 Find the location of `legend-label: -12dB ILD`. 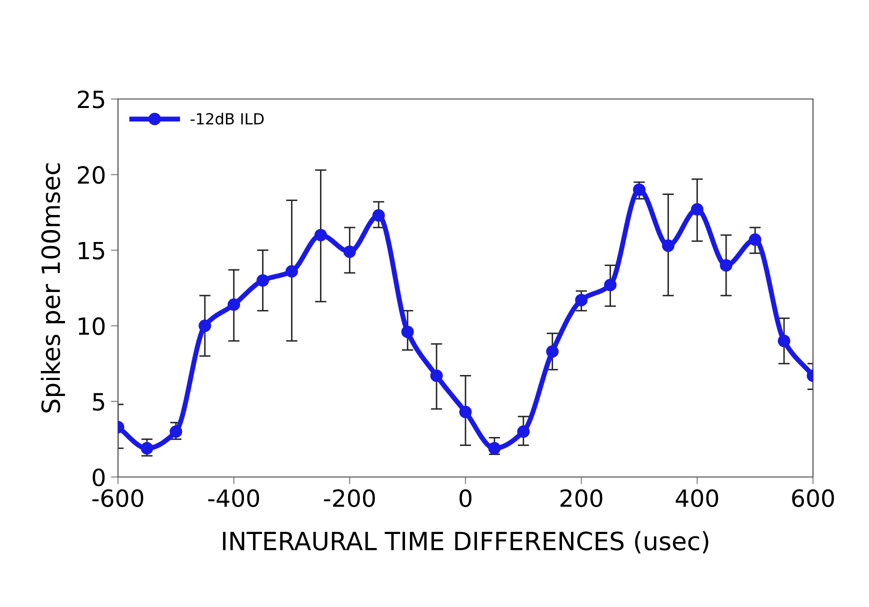

legend-label: -12dB ILD is located at coordinates (227, 118).